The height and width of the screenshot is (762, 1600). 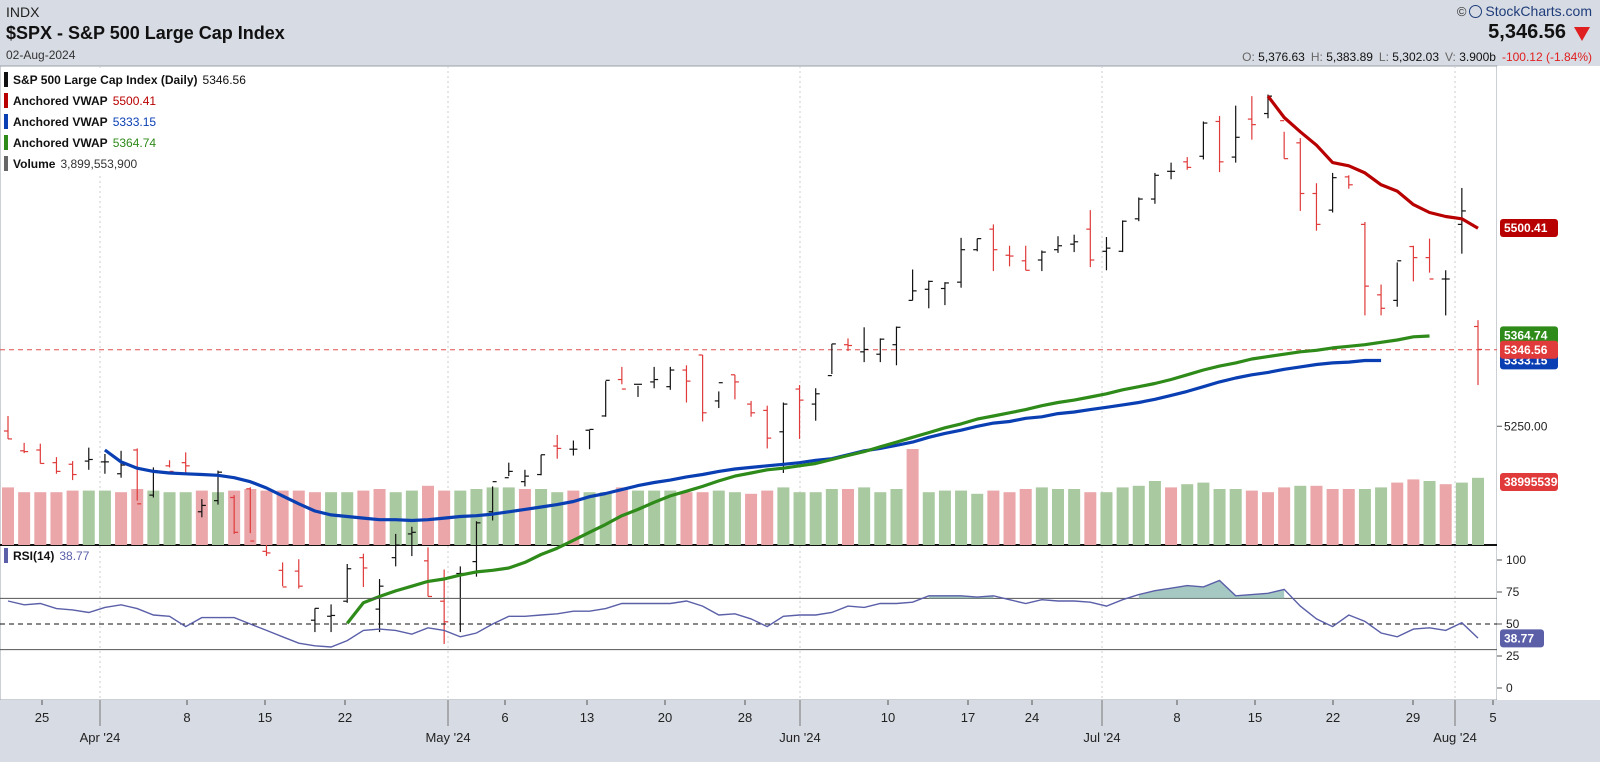 What do you see at coordinates (125, 142) in the screenshot?
I see `legend-vwap-green: Anchored VWAP 5364.74` at bounding box center [125, 142].